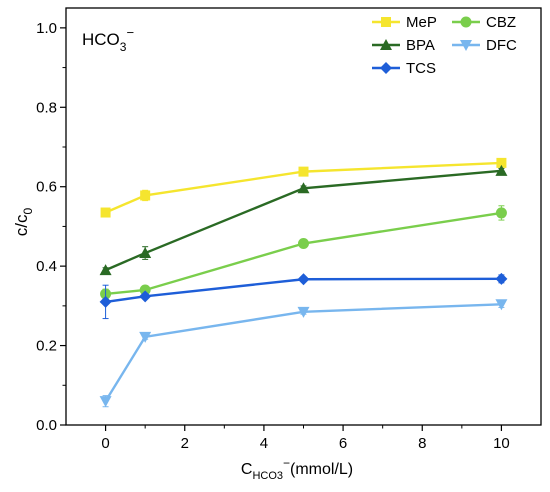  I want to click on y-tick-label: 0.4, so click(46, 266).